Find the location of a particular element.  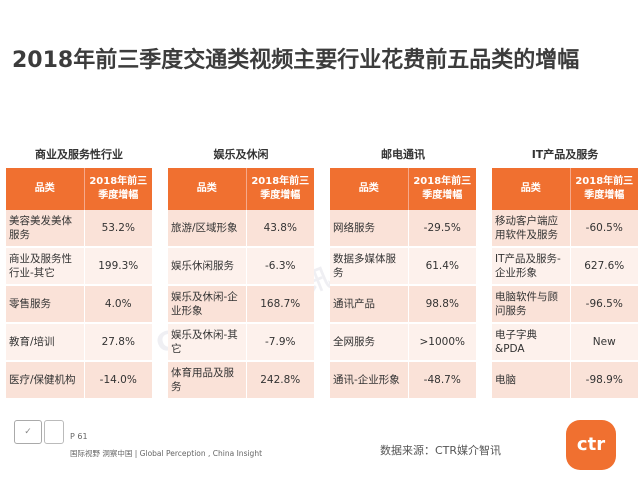

row-growth-value: -60.5% is located at coordinates (603, 229).